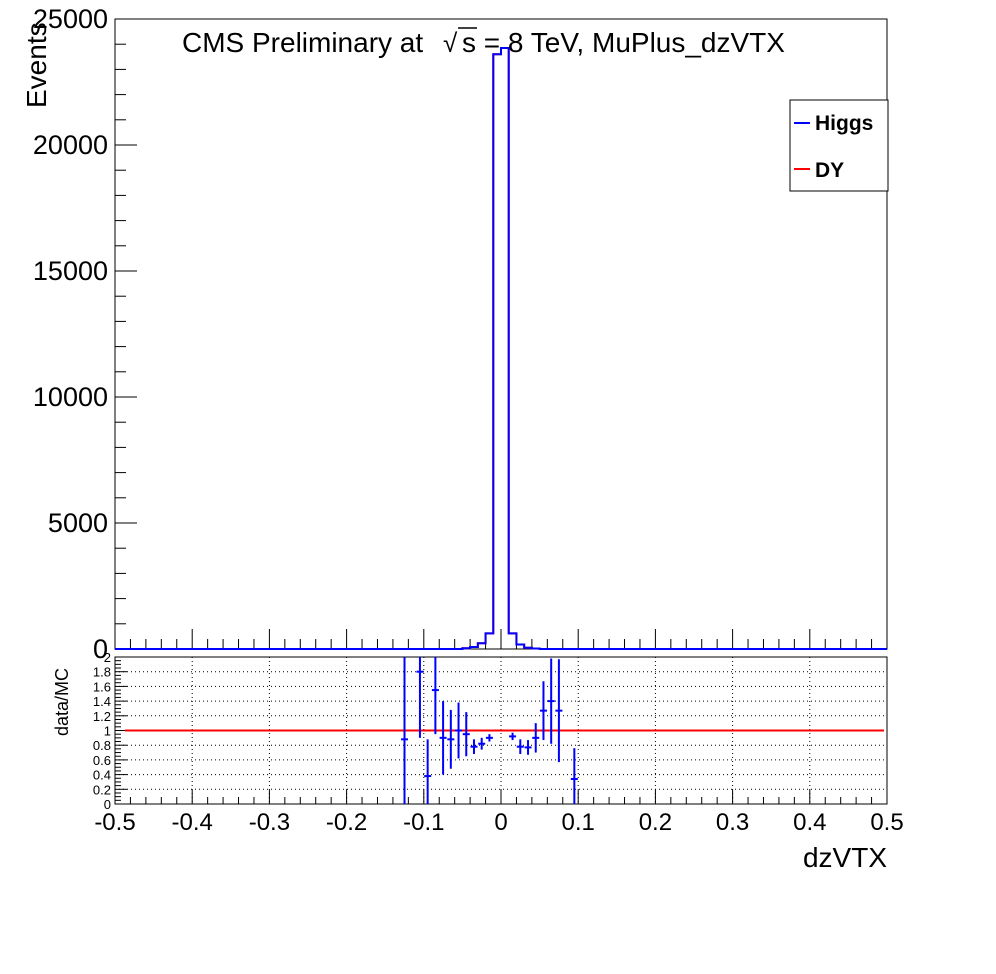  Describe the element at coordinates (102, 745) in the screenshot. I see `ratio-y-tick-label: 0.8` at that location.